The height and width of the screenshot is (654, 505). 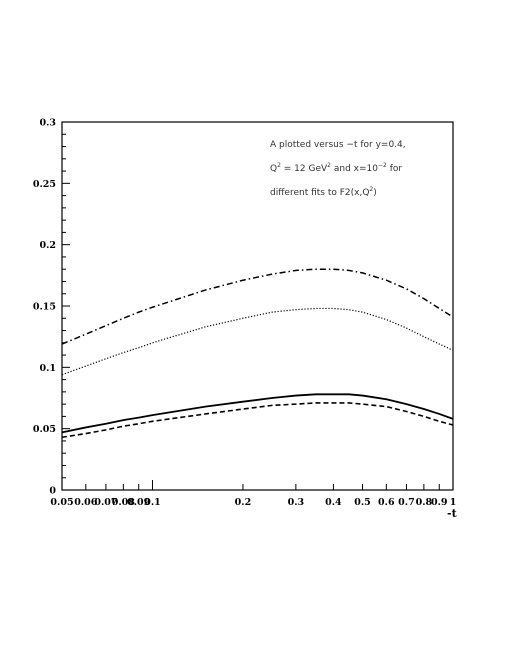 I want to click on annotation-superscript: −2, so click(x=382, y=165).